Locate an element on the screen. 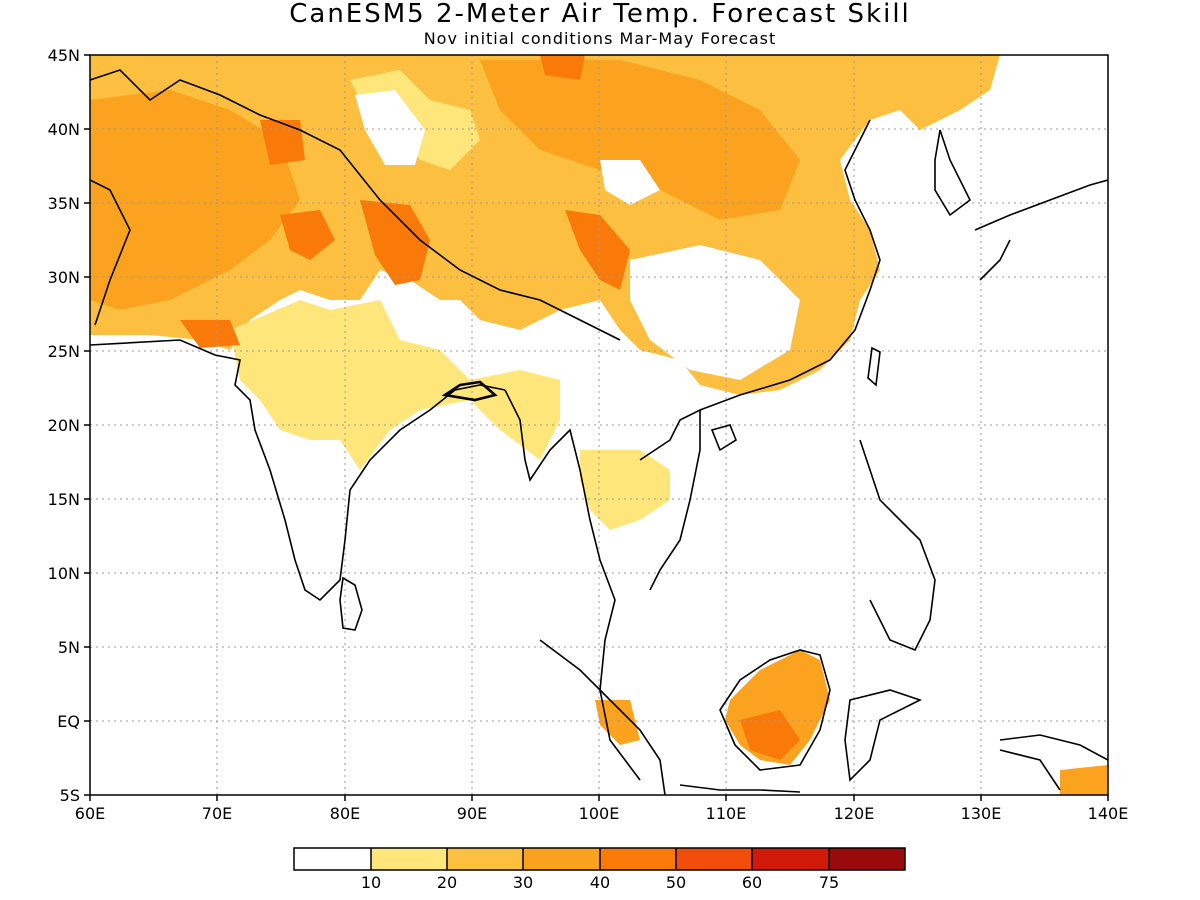  skill-region-sichuan-hot is located at coordinates (597, 250).